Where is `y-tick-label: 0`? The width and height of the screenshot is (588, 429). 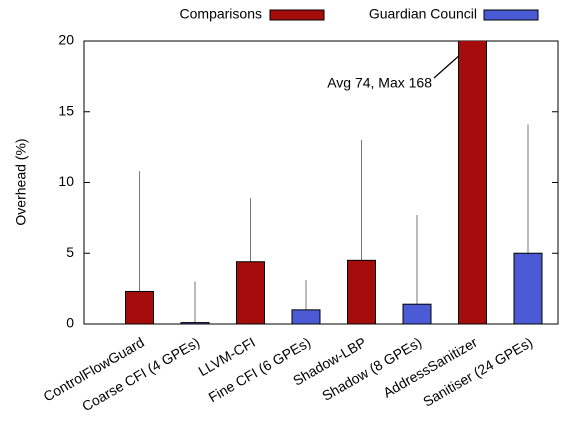
y-tick-label: 0 is located at coordinates (70, 323).